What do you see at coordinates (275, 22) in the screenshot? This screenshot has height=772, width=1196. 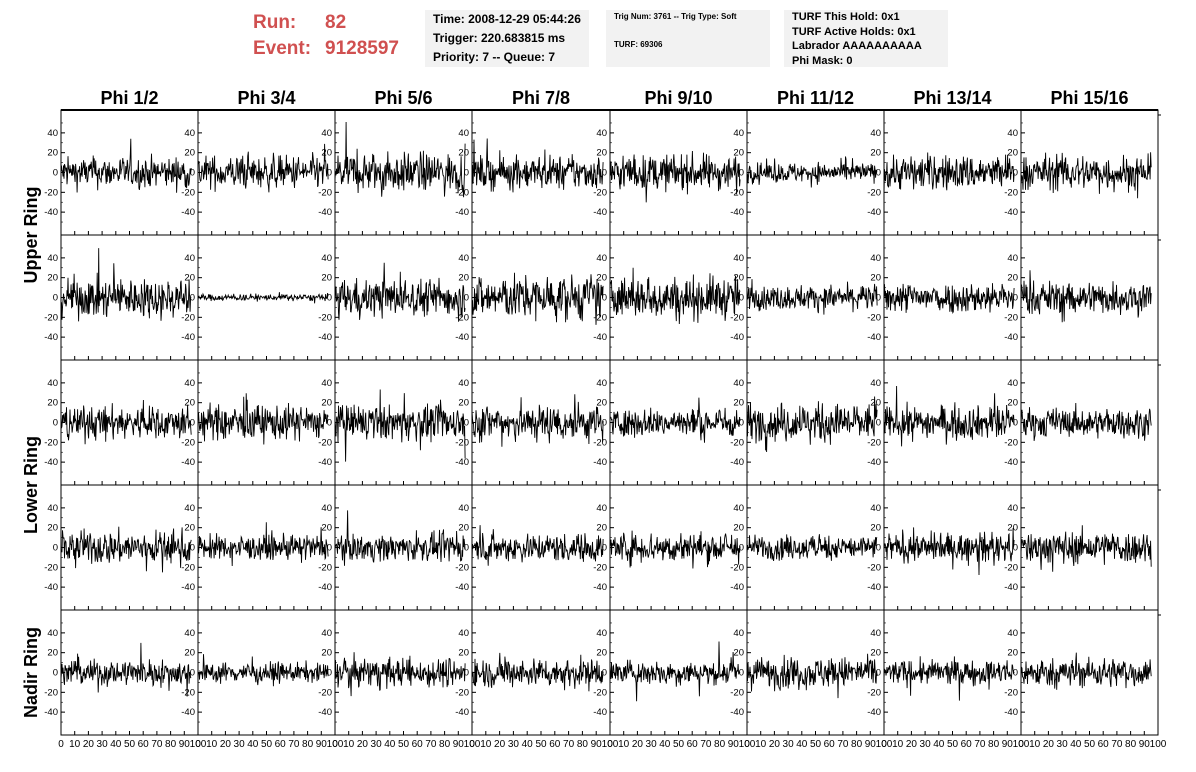 I see `run-label: Run:` at bounding box center [275, 22].